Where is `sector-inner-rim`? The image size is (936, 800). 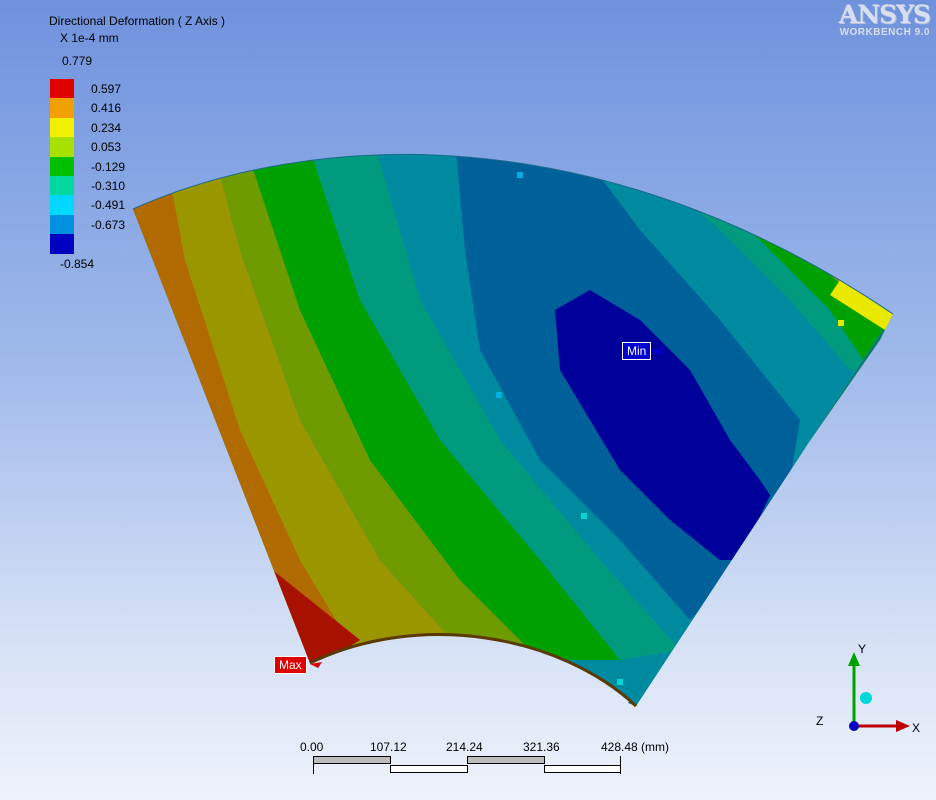 sector-inner-rim is located at coordinates (473, 670).